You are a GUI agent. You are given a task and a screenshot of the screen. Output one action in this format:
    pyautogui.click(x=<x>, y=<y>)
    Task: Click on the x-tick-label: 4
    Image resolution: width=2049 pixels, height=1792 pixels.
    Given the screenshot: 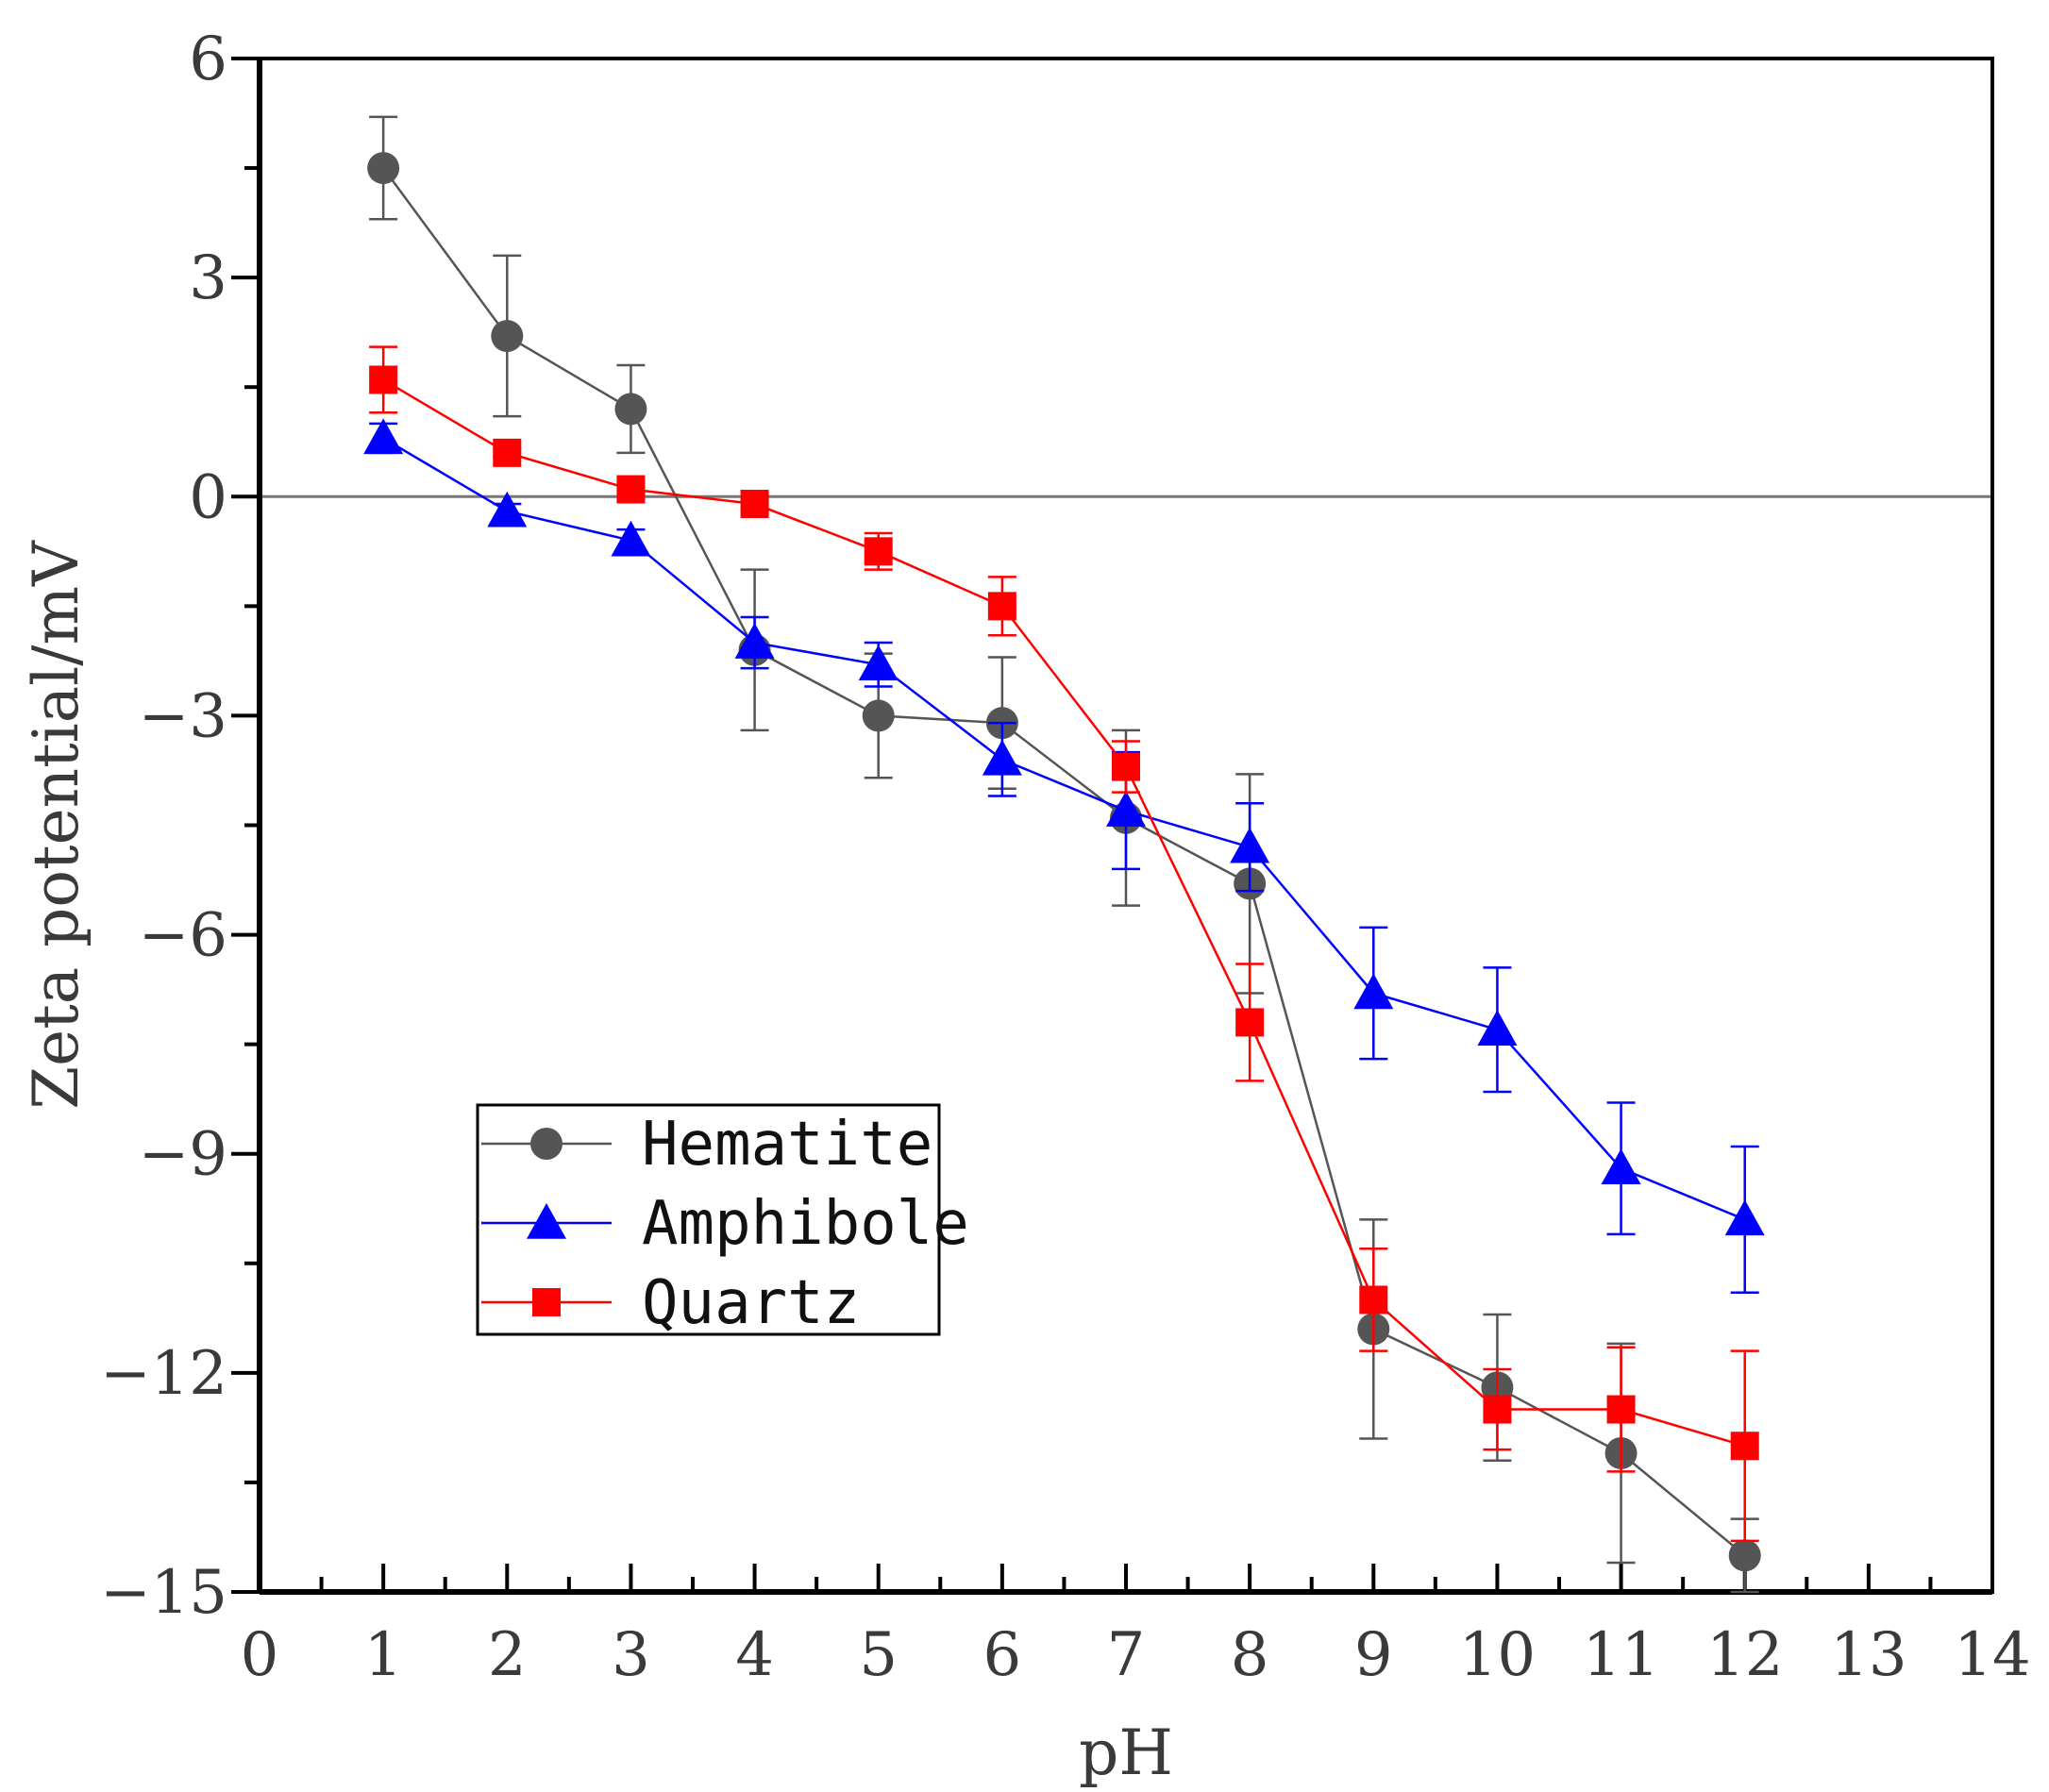 What is the action you would take?
    pyautogui.click(x=754, y=1655)
    